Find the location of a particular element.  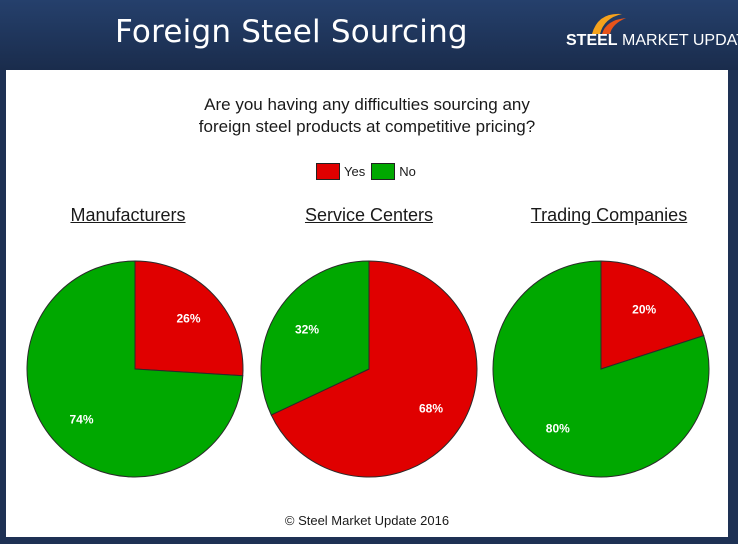

steel-market-update-logo: STEEL MARKET UPDATE is located at coordinates (652, 33).